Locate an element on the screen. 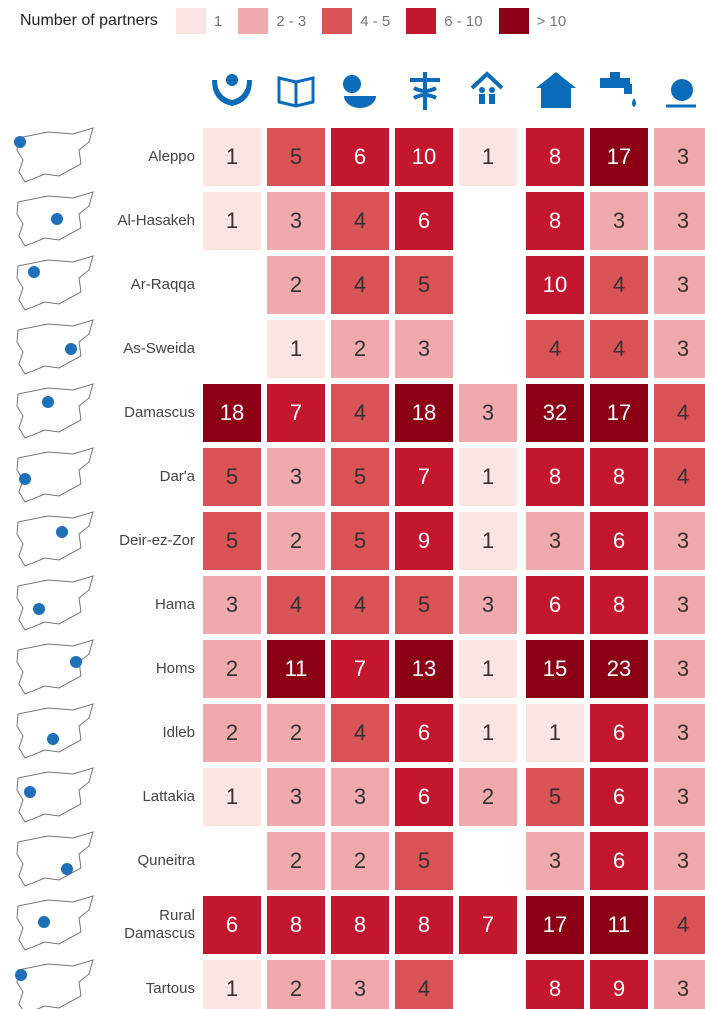 This screenshot has height=1009, width=705. cell-label: 10 is located at coordinates (424, 156).